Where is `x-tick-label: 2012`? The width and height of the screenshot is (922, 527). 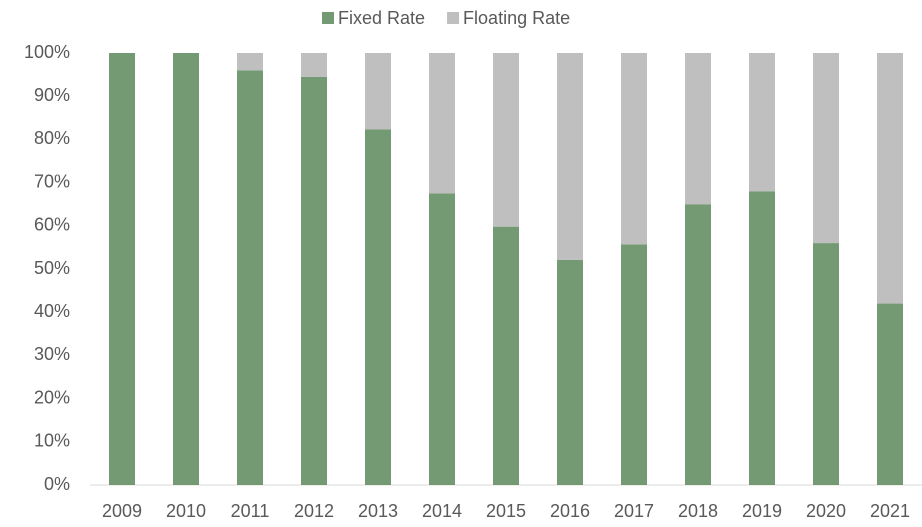 x-tick-label: 2012 is located at coordinates (314, 511).